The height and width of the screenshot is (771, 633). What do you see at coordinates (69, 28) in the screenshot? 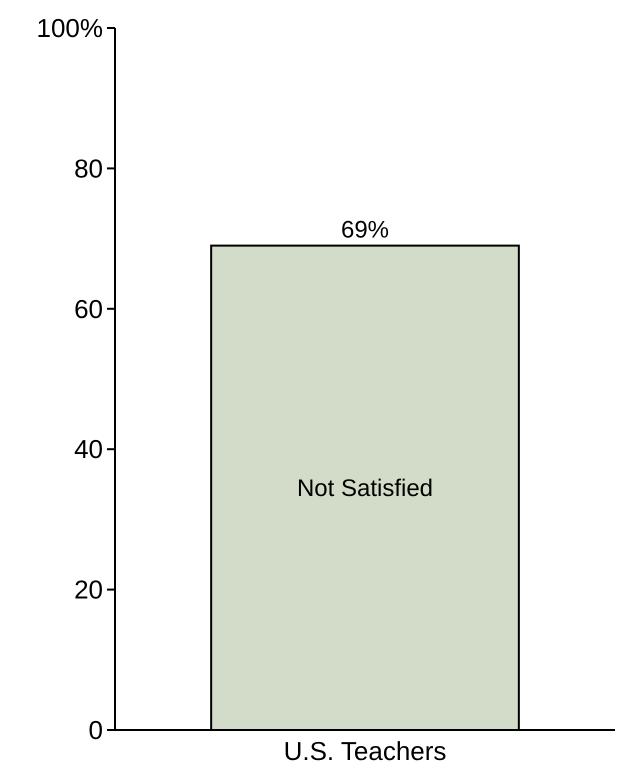
I see `y-tick-label: 100%` at bounding box center [69, 28].